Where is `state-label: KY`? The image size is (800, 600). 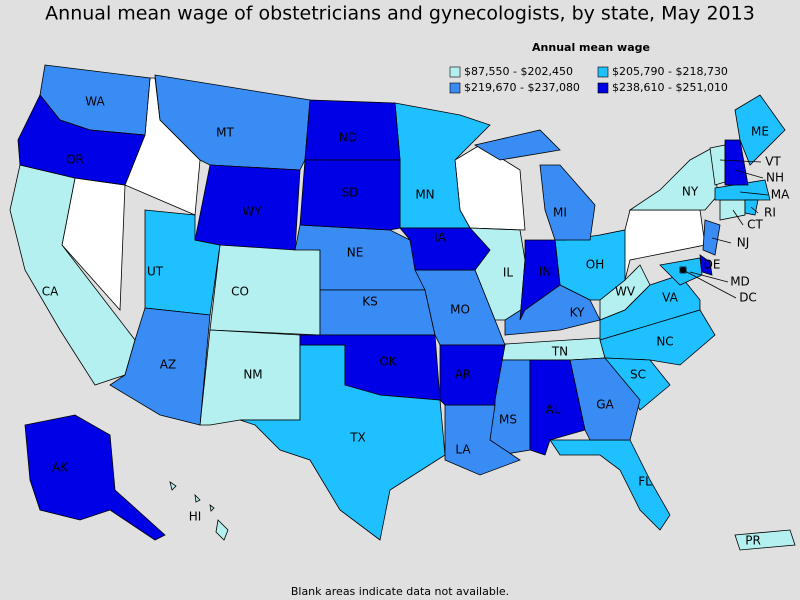 state-label: KY is located at coordinates (577, 313).